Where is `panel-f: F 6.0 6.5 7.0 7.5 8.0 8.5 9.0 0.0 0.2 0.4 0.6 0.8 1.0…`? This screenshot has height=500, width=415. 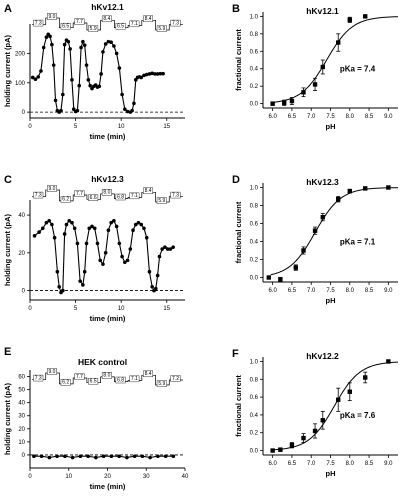
panel-f: F 6.0 6.5 7.0 7.5 8.0 8.5 9.0 0.0 0.2 0.4 0.6 0.8 1.0… is located at coordinates (315, 413).